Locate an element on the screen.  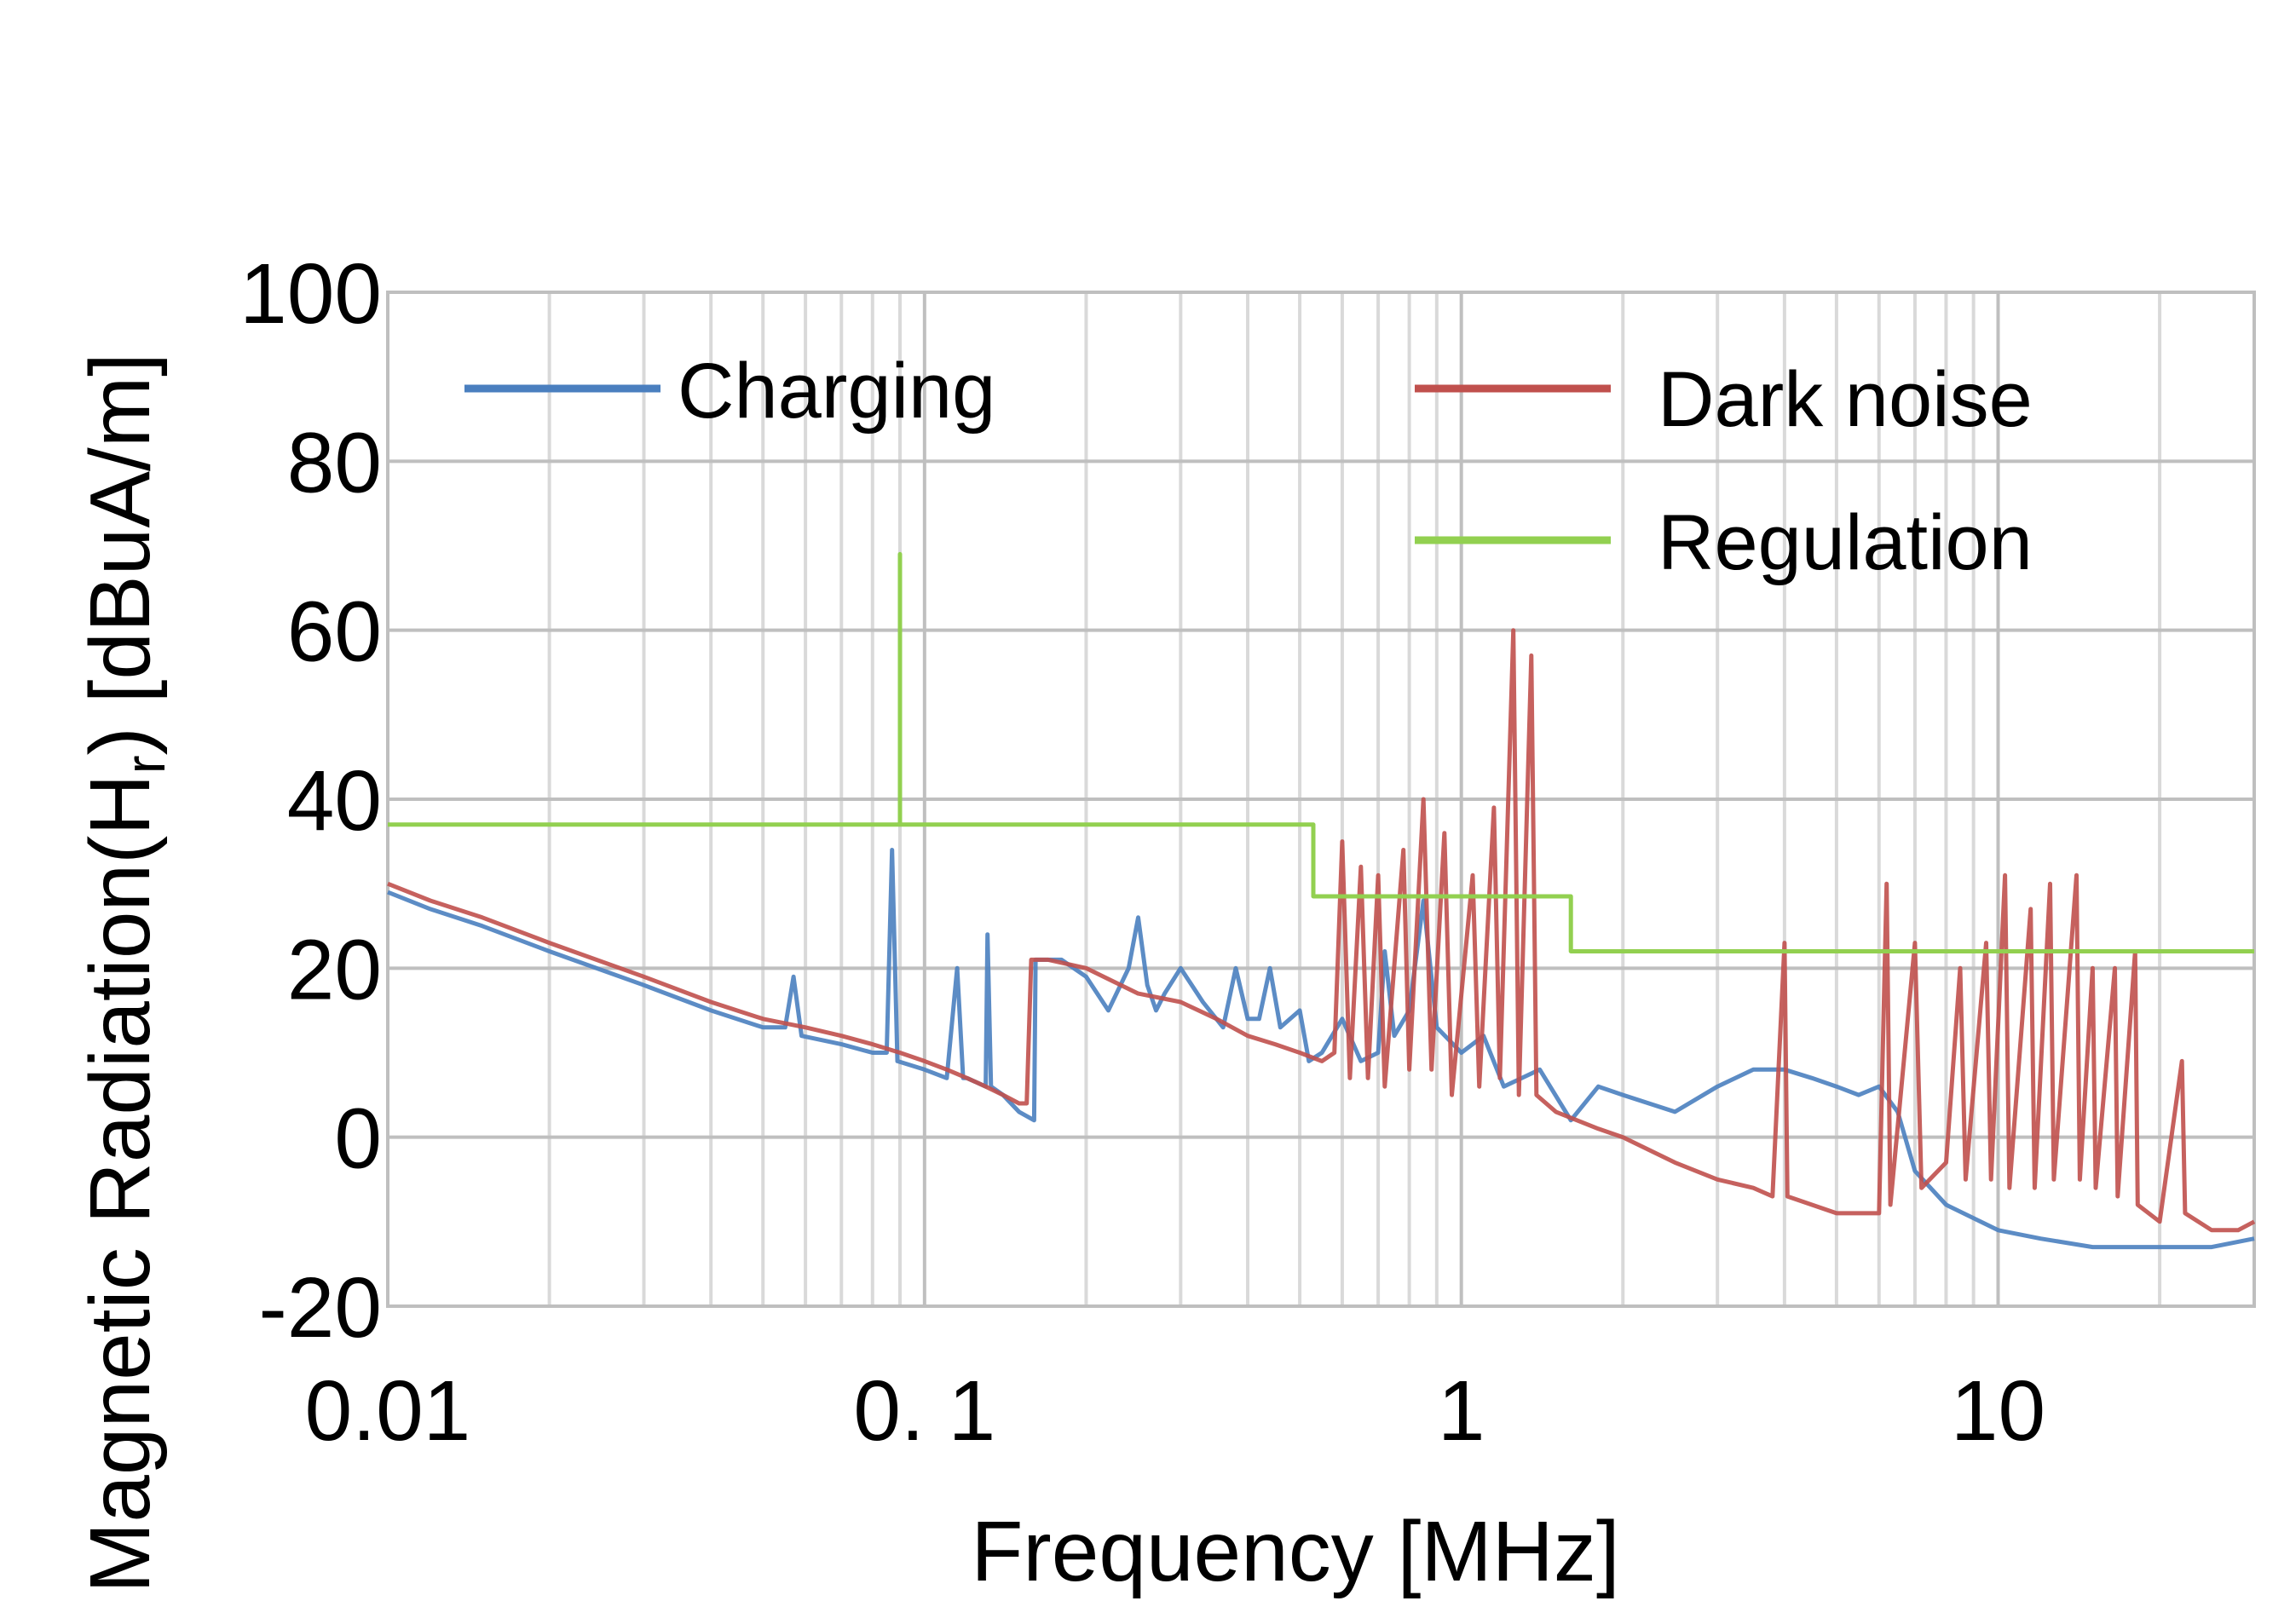
x-axis-title: Frequency [MHz] is located at coordinates (1295, 1551).